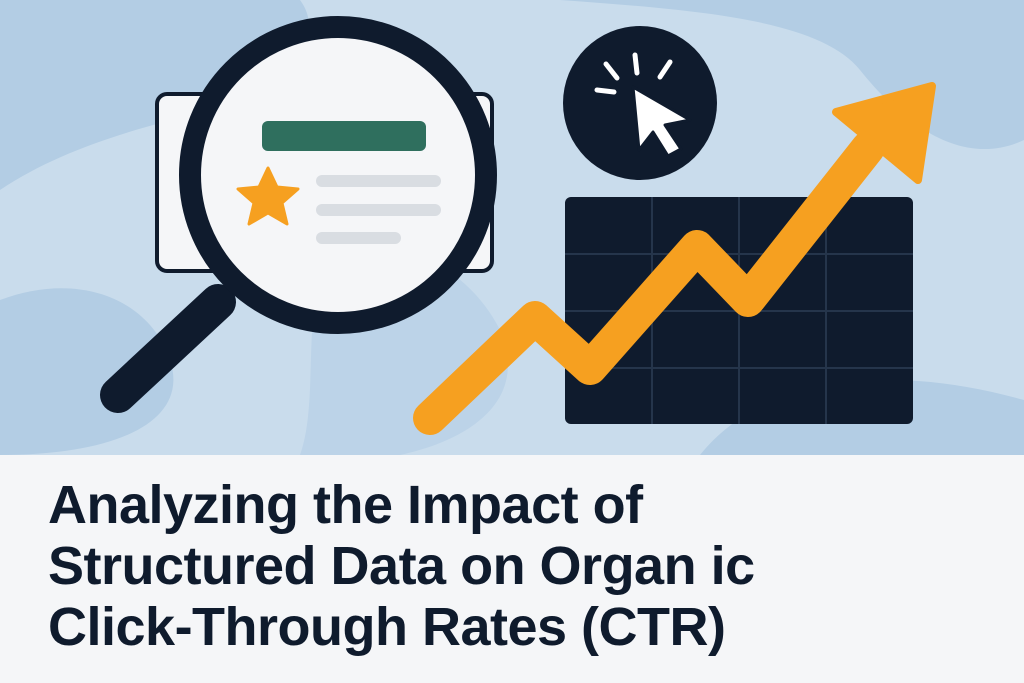 The image size is (1024, 683). I want to click on green-result-bar, so click(344, 136).